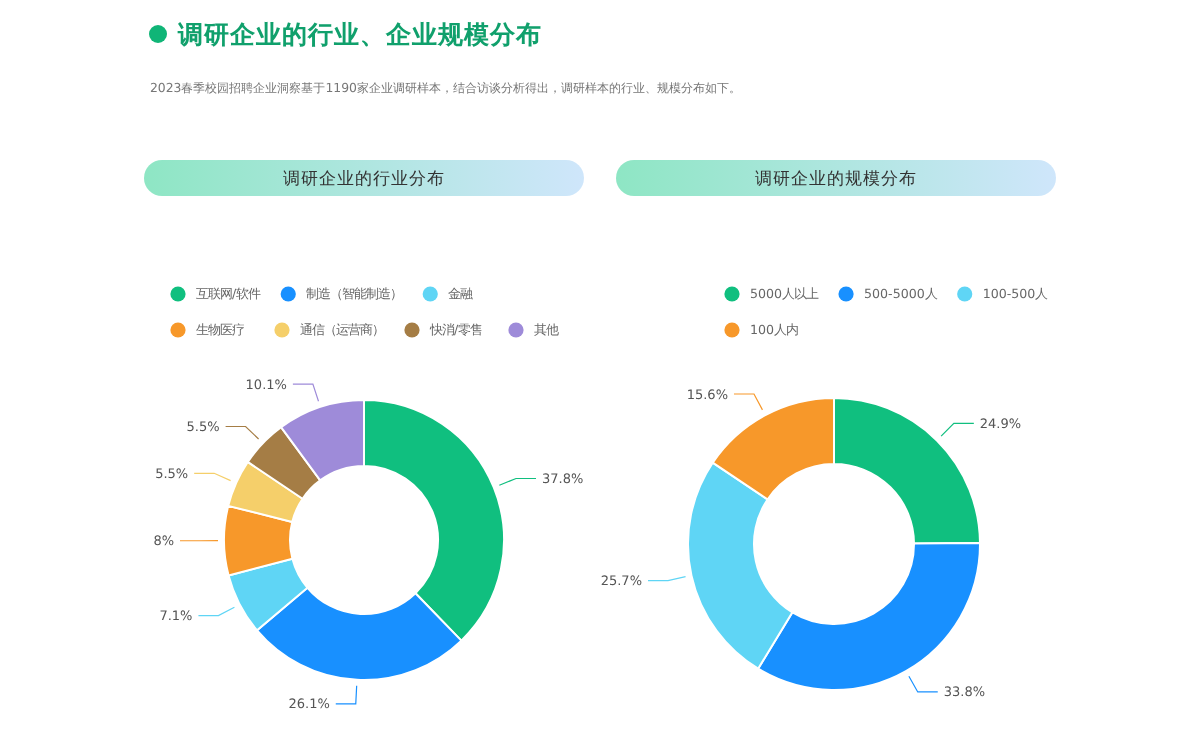 The width and height of the screenshot is (1200, 756). I want to click on text: 调研企业的行业、企业规模分布, so click(359, 33).